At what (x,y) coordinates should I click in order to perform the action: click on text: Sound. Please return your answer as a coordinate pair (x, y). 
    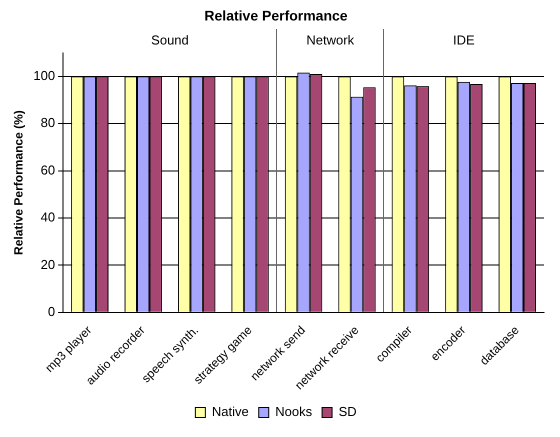
    Looking at the image, I should click on (170, 40).